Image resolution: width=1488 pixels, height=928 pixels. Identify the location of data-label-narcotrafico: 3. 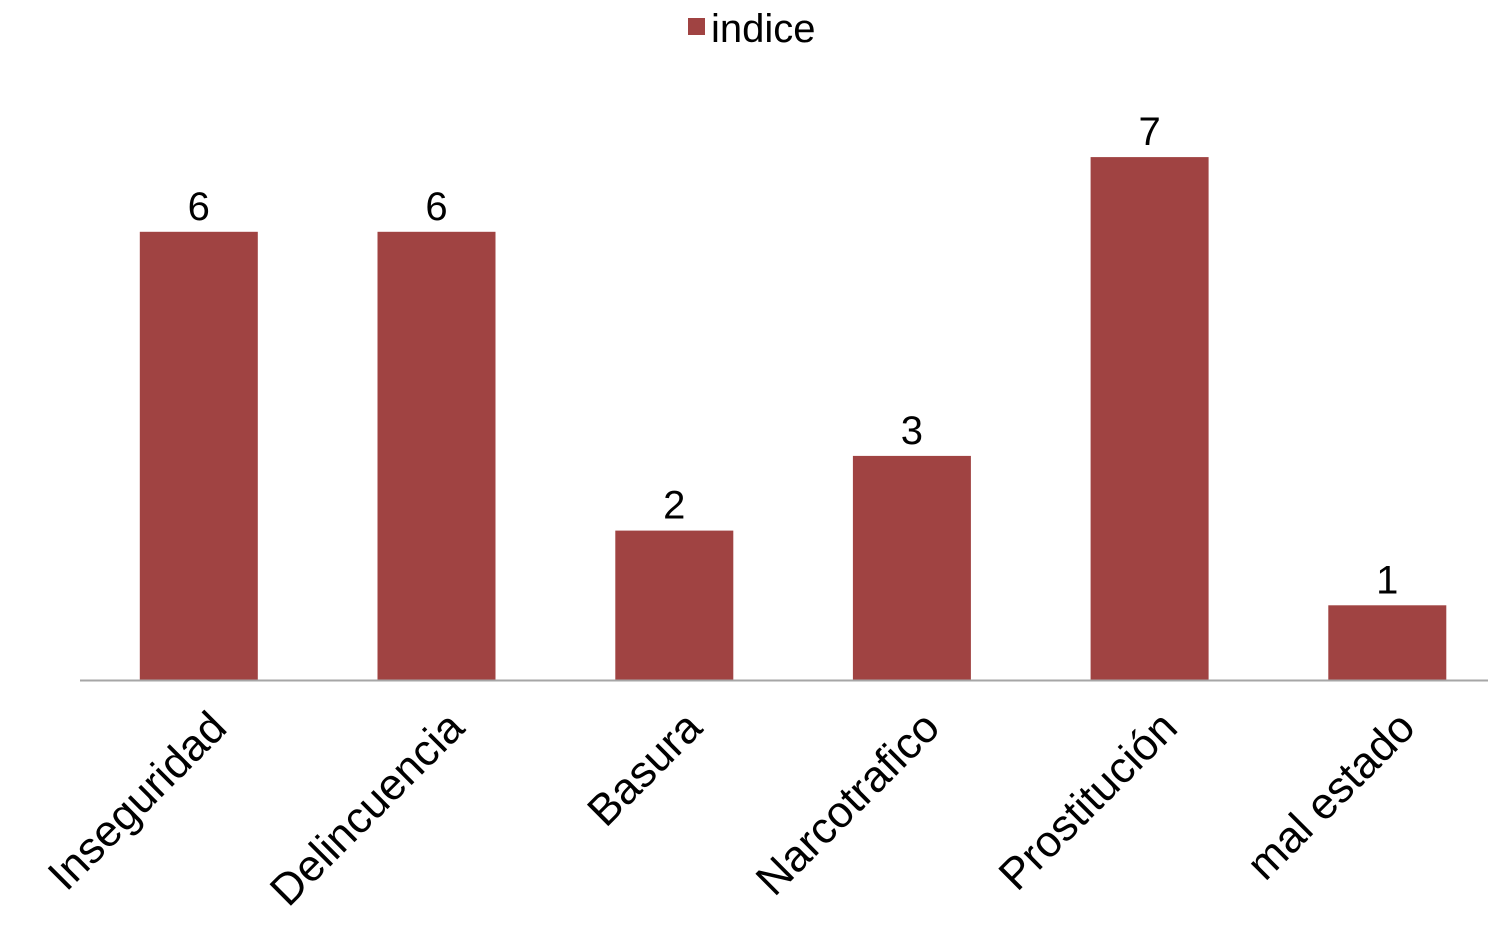
(912, 431).